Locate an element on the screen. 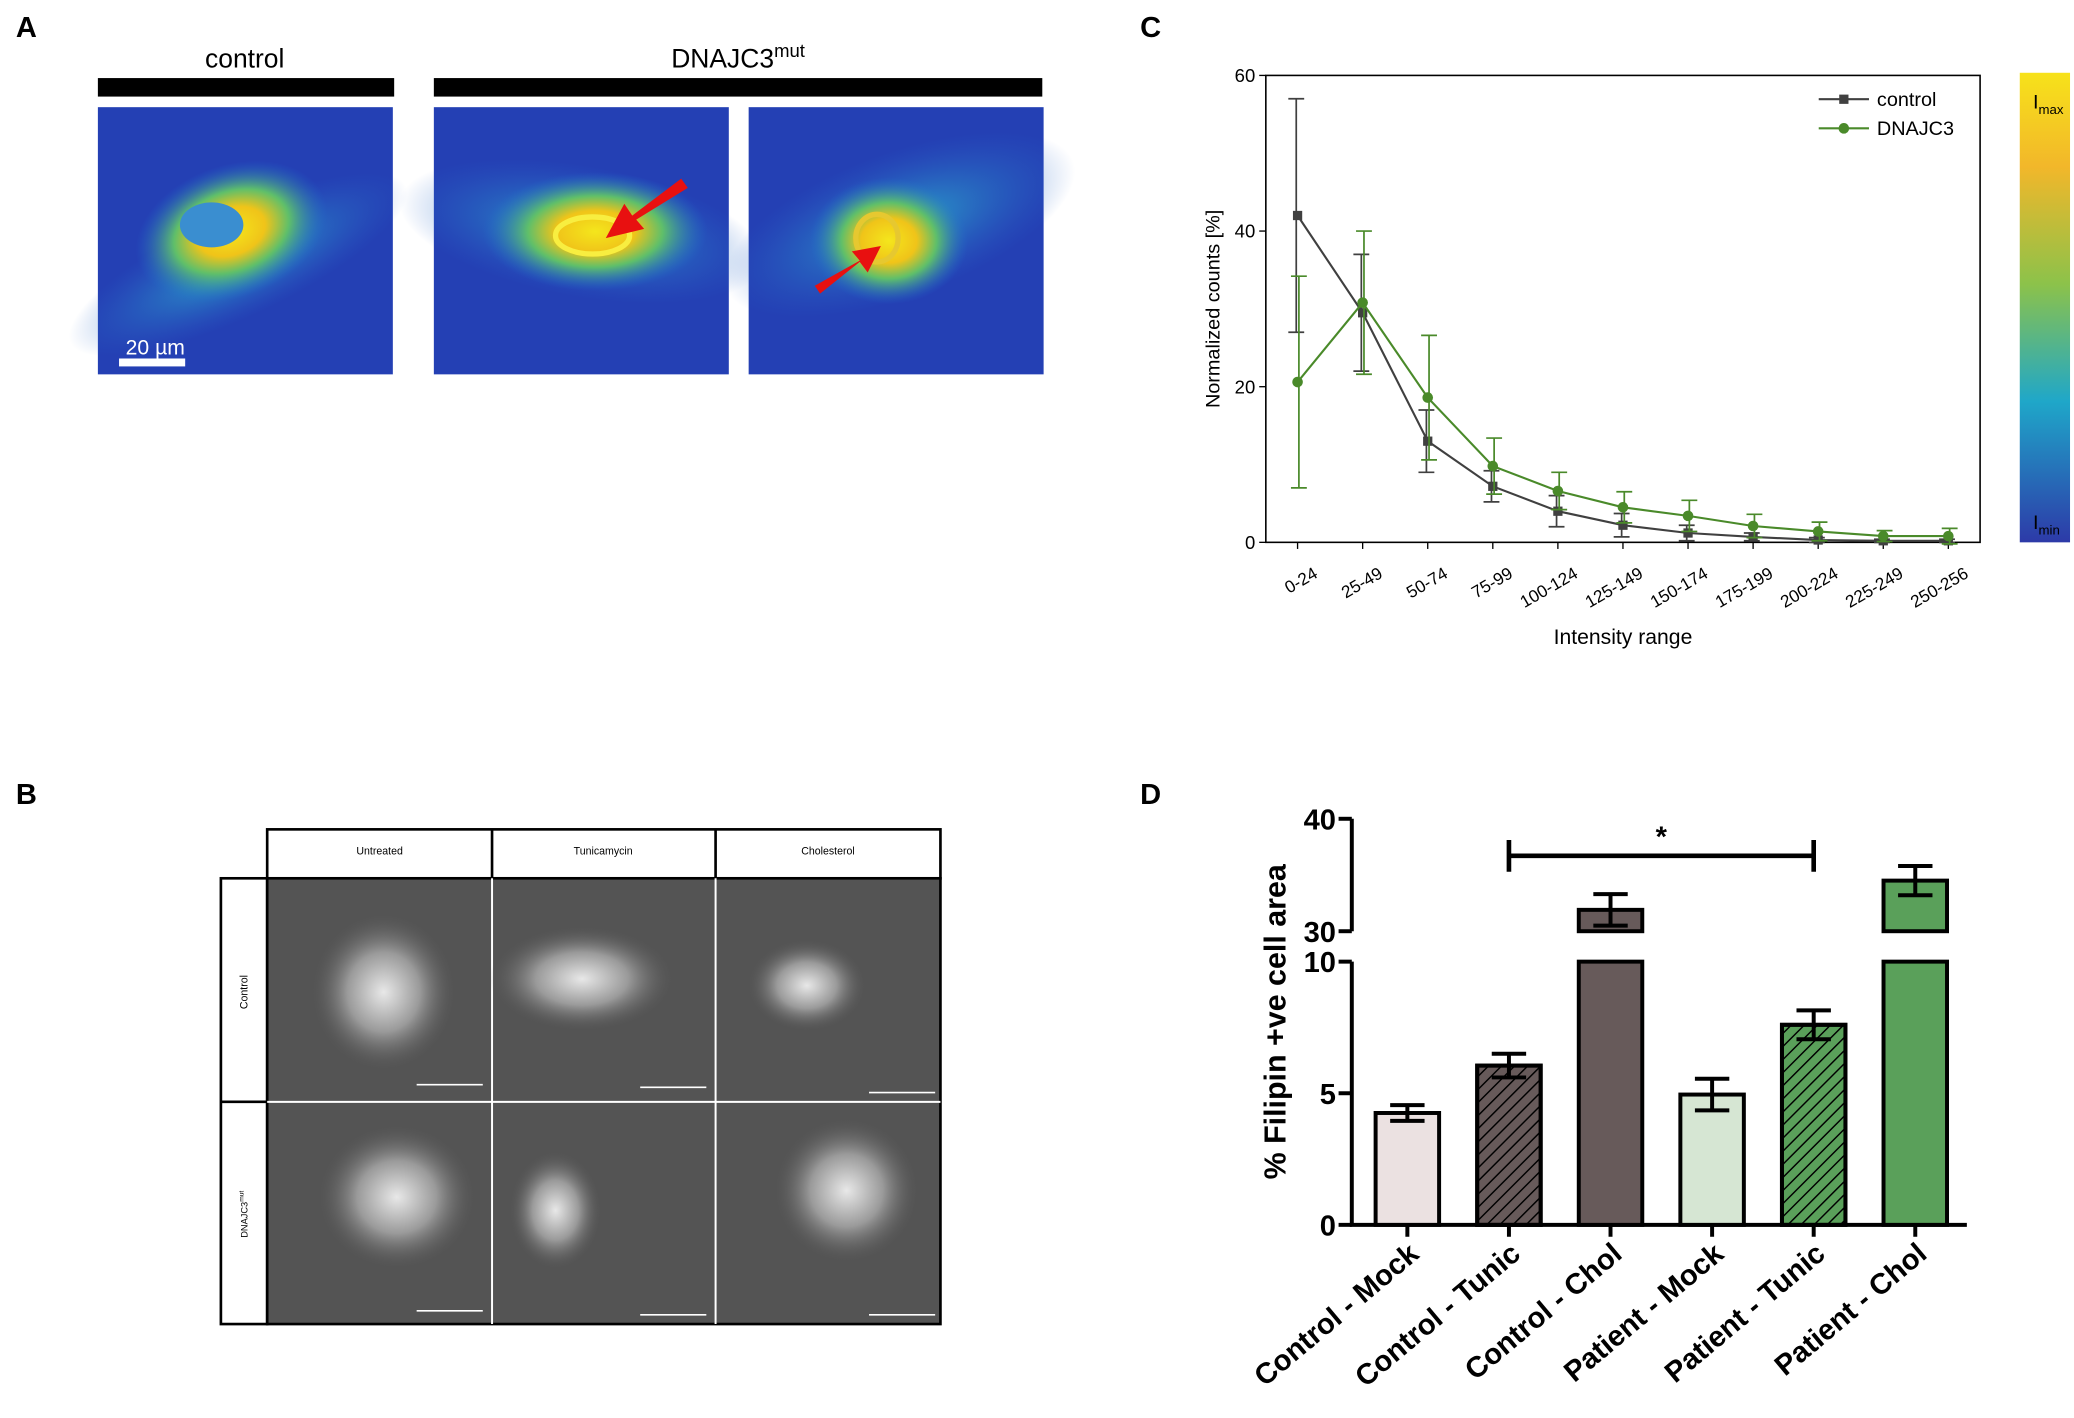 This screenshot has width=2074, height=1418. column-header: Cholesterol is located at coordinates (828, 851).